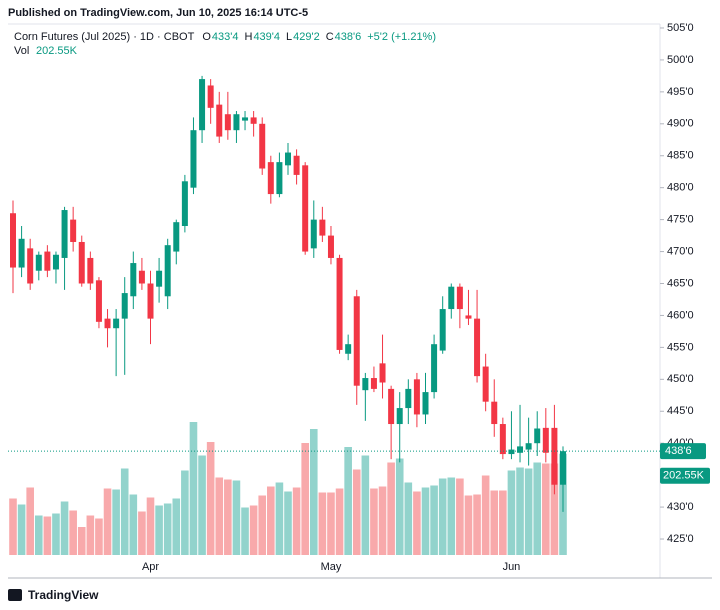  I want to click on ohlc-key: L, so click(289, 37).